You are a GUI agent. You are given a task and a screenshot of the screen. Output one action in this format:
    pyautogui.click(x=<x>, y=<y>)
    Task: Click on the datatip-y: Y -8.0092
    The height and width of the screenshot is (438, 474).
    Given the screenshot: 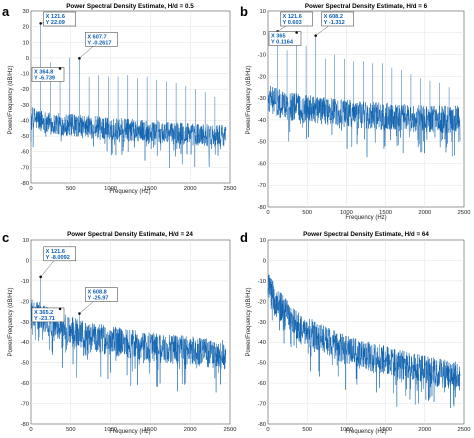 What is the action you would take?
    pyautogui.click(x=58, y=258)
    